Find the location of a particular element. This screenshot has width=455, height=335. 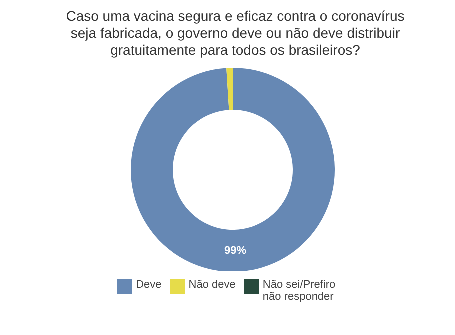

data-label: 99% is located at coordinates (235, 250).